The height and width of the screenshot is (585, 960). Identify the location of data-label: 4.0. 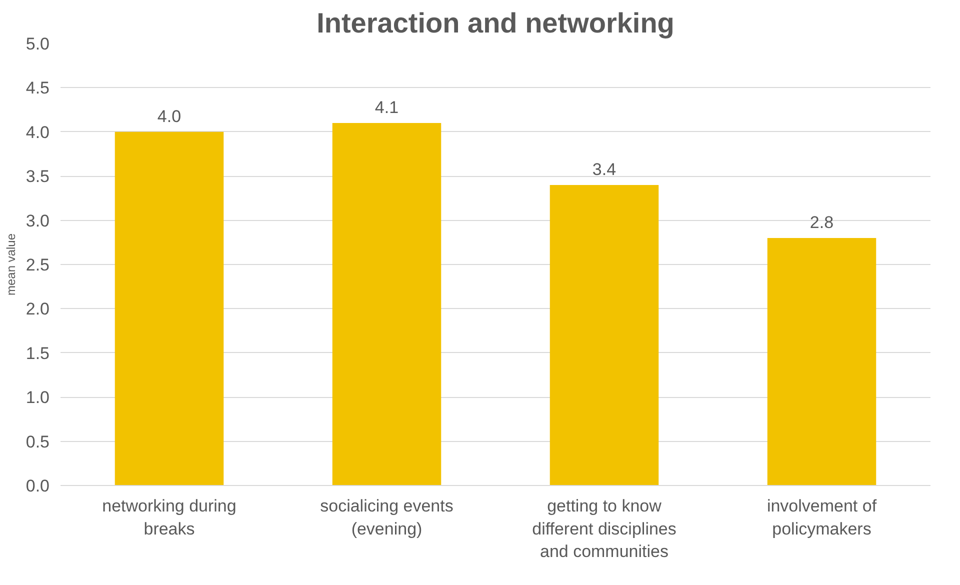
(169, 116).